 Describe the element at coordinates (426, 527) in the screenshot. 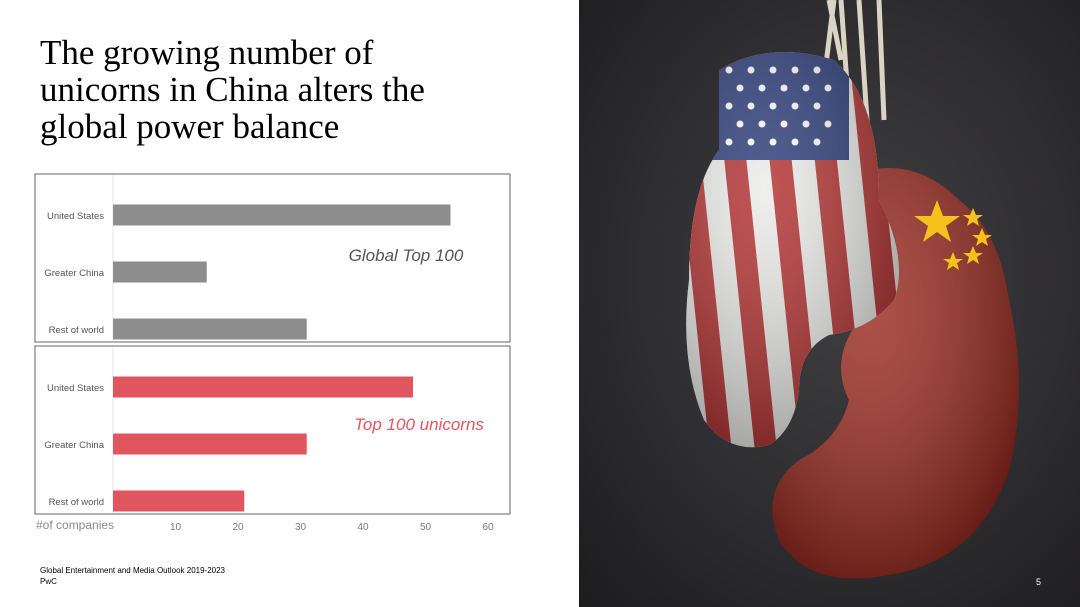

I see `x-tick-label: 50` at that location.